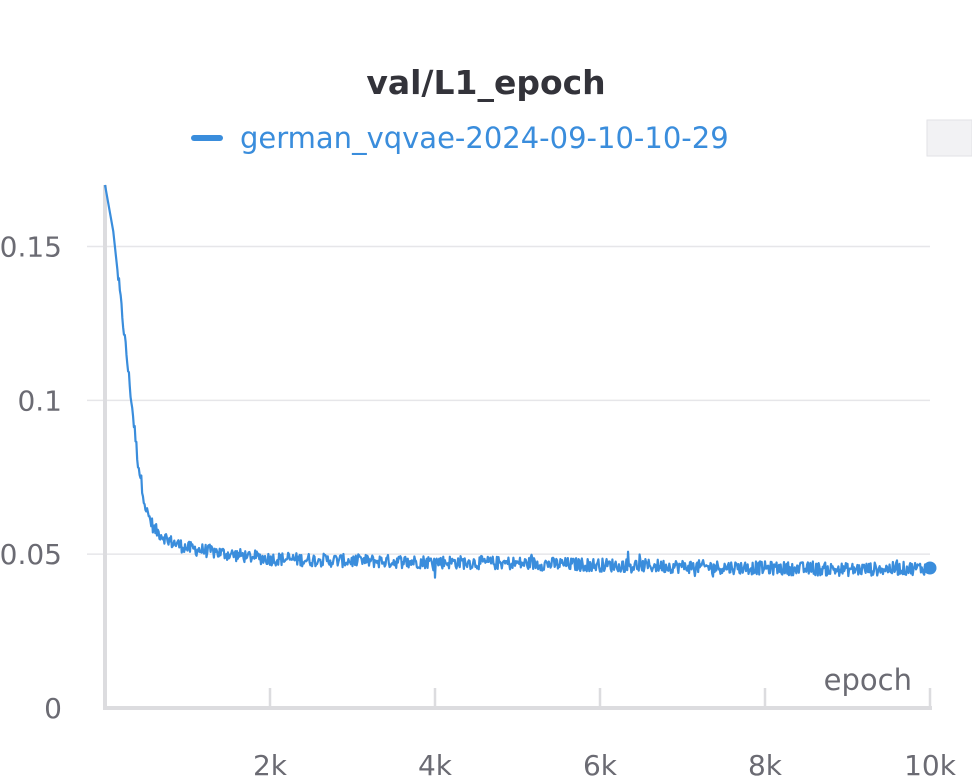 Image resolution: width=972 pixels, height=783 pixels. I want to click on legend: german_vqvae-2024-09-10-10-29, so click(460, 138).